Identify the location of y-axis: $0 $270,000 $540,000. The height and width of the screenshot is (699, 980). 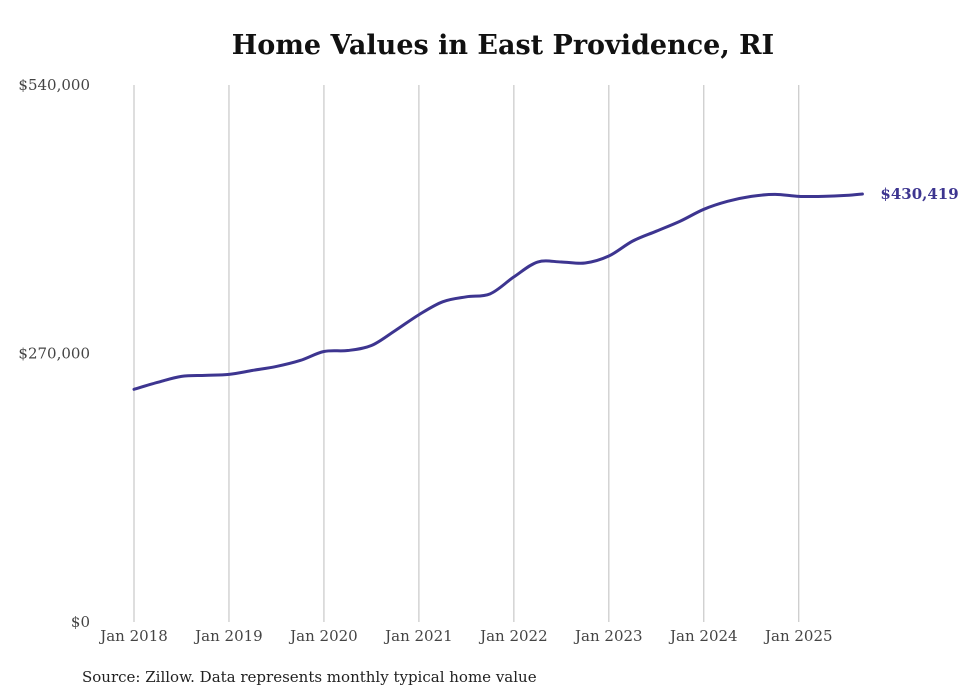
(54, 353).